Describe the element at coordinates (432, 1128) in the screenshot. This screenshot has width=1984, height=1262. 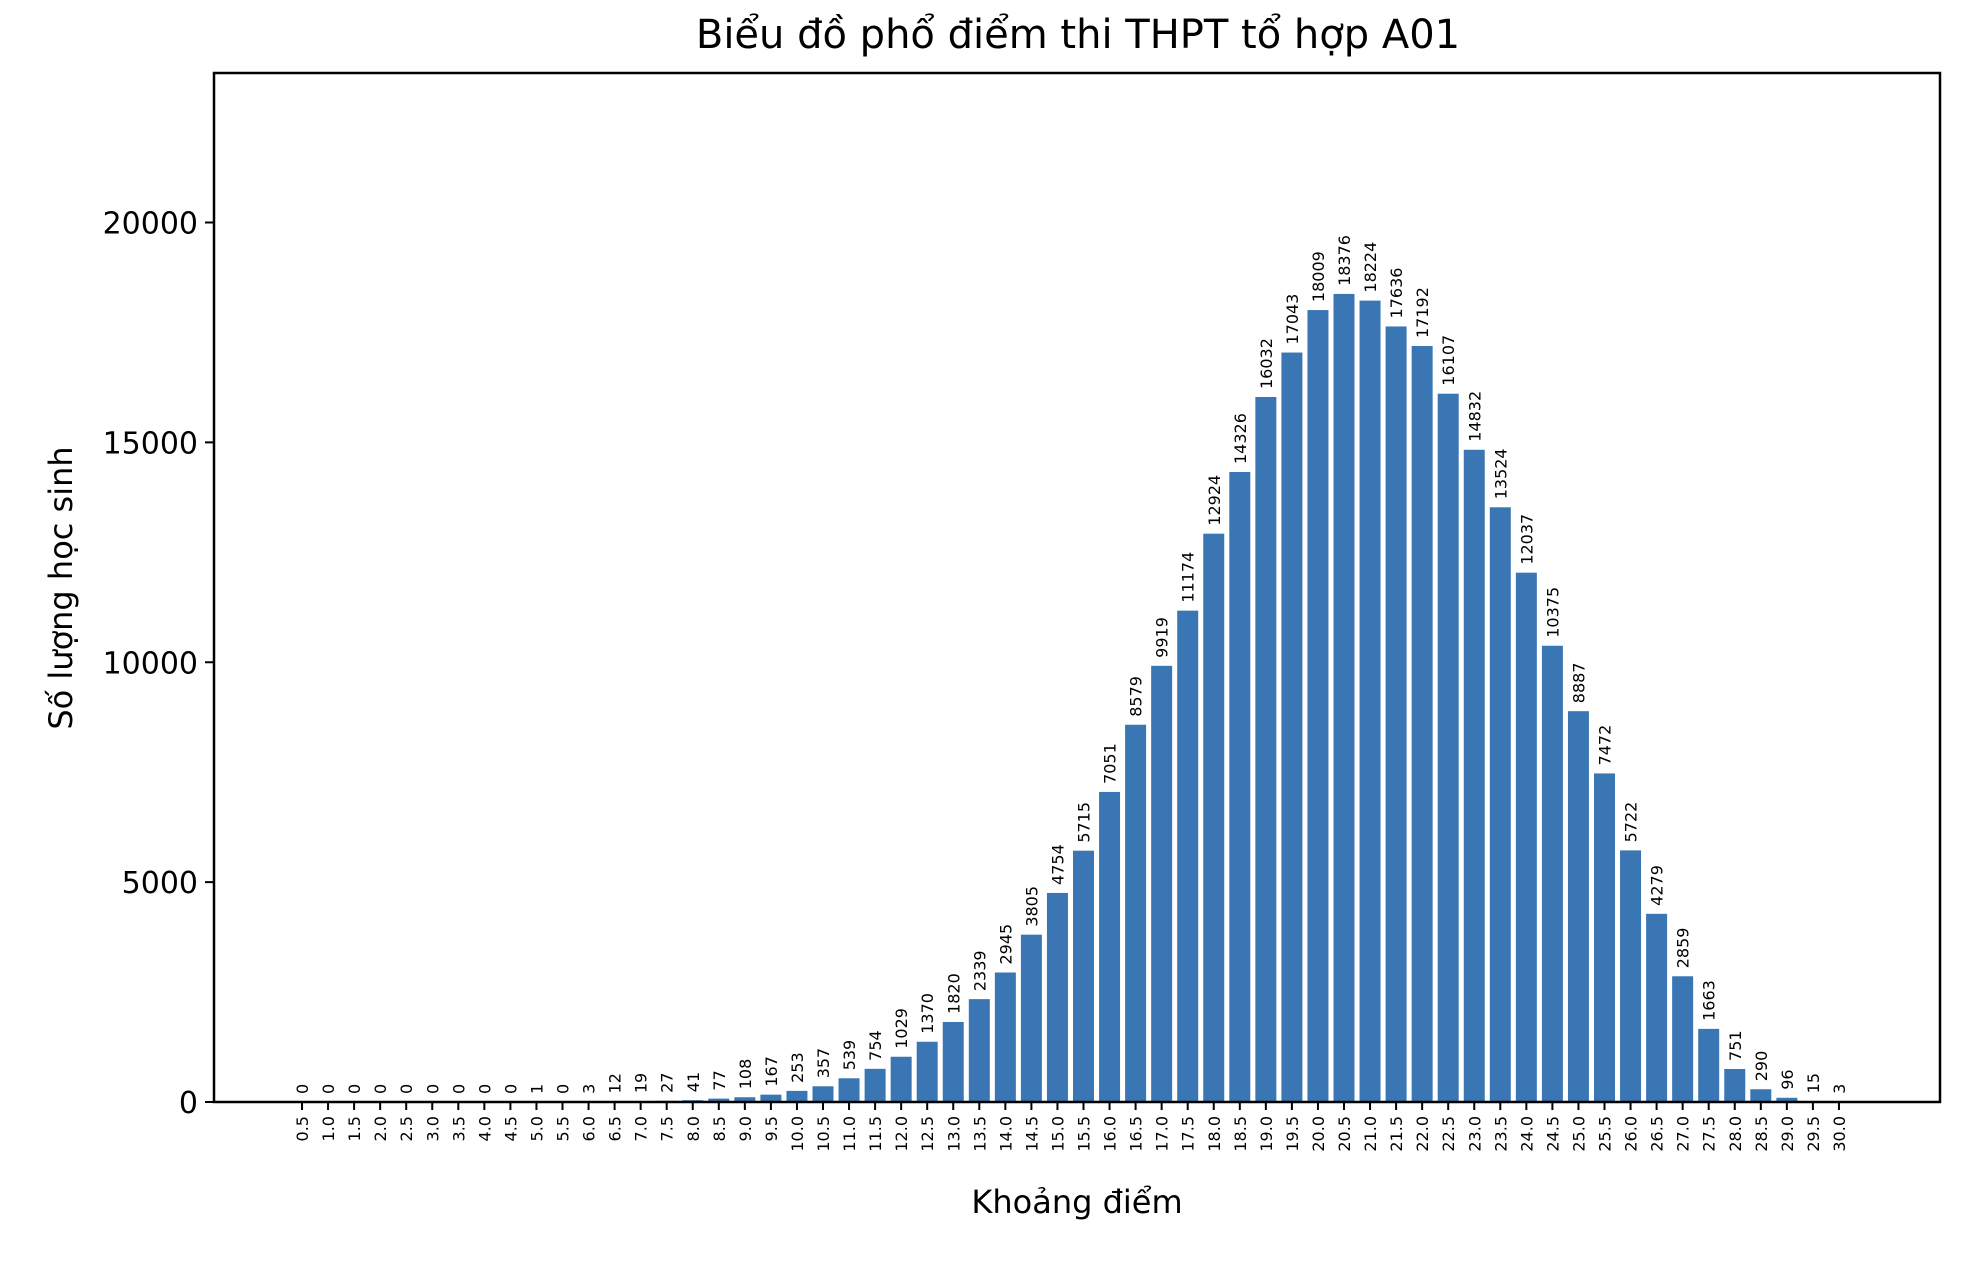
I see `x-tick-label: 3.0` at that location.